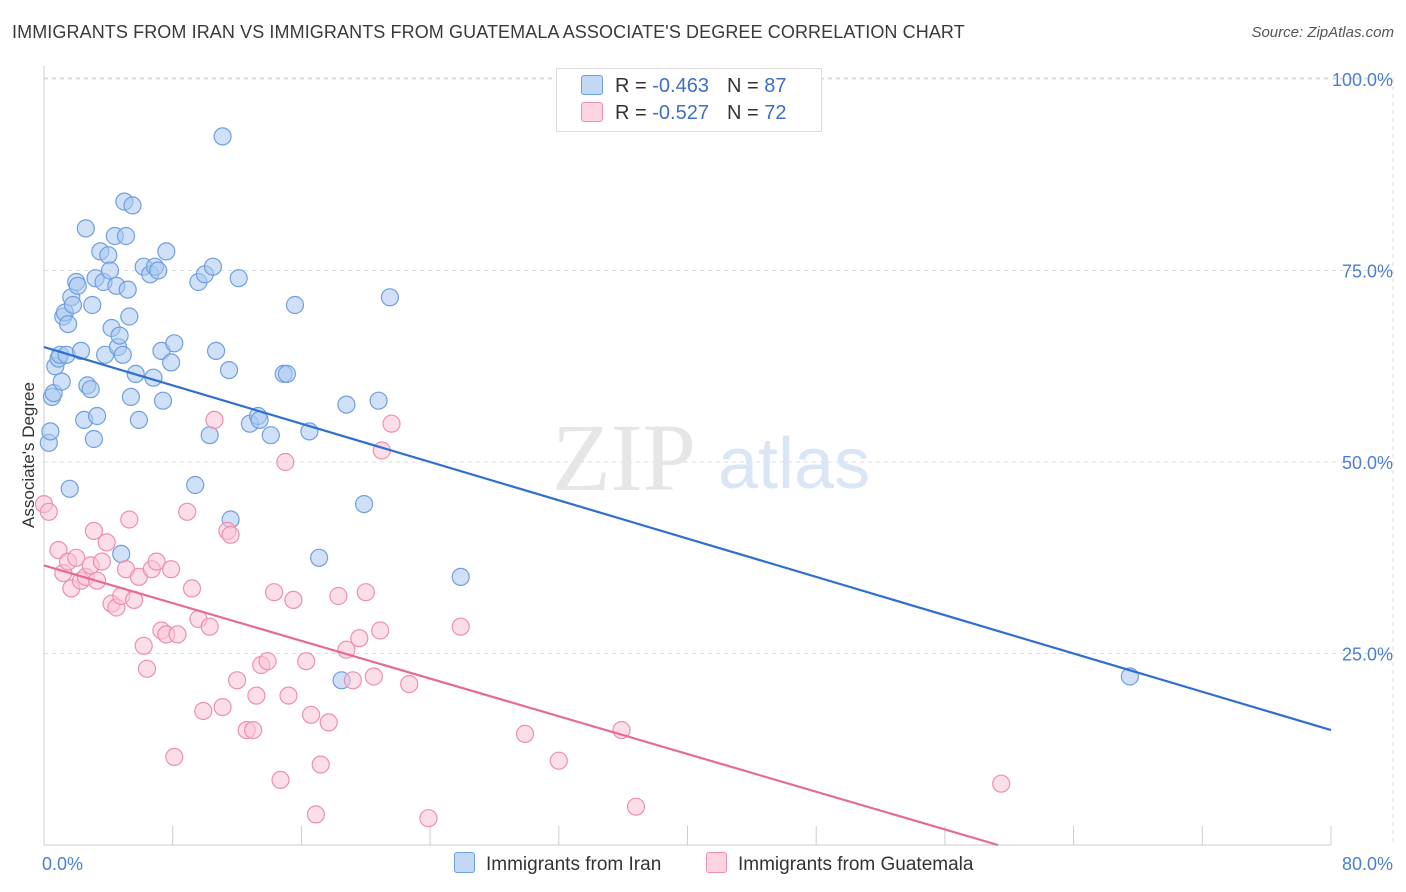  Describe the element at coordinates (634, 86) in the screenshot. I see `legend-r-label: R =` at that location.